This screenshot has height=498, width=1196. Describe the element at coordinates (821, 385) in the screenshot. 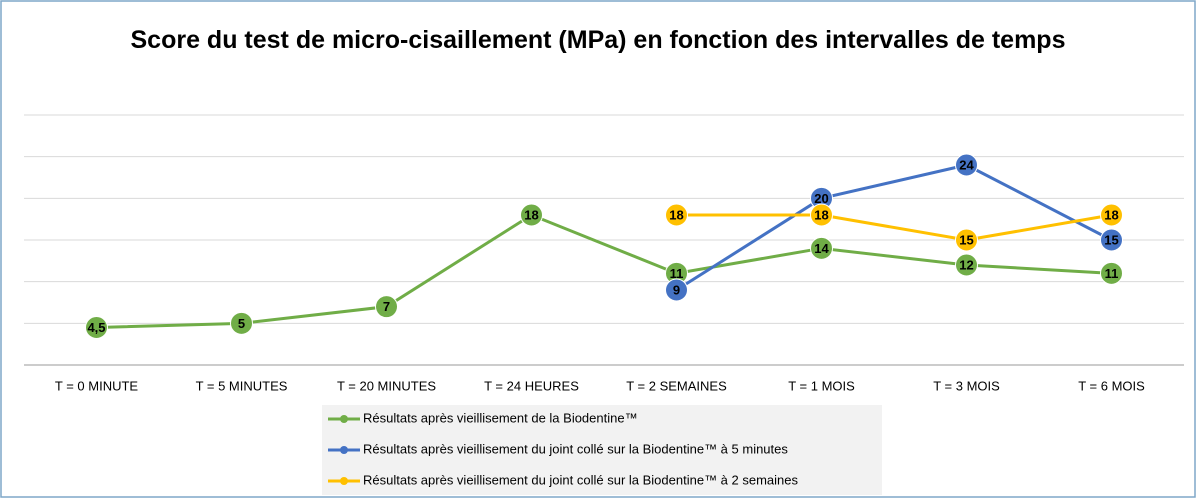

I see `x-tick-label: T = 1 MOIS` at that location.